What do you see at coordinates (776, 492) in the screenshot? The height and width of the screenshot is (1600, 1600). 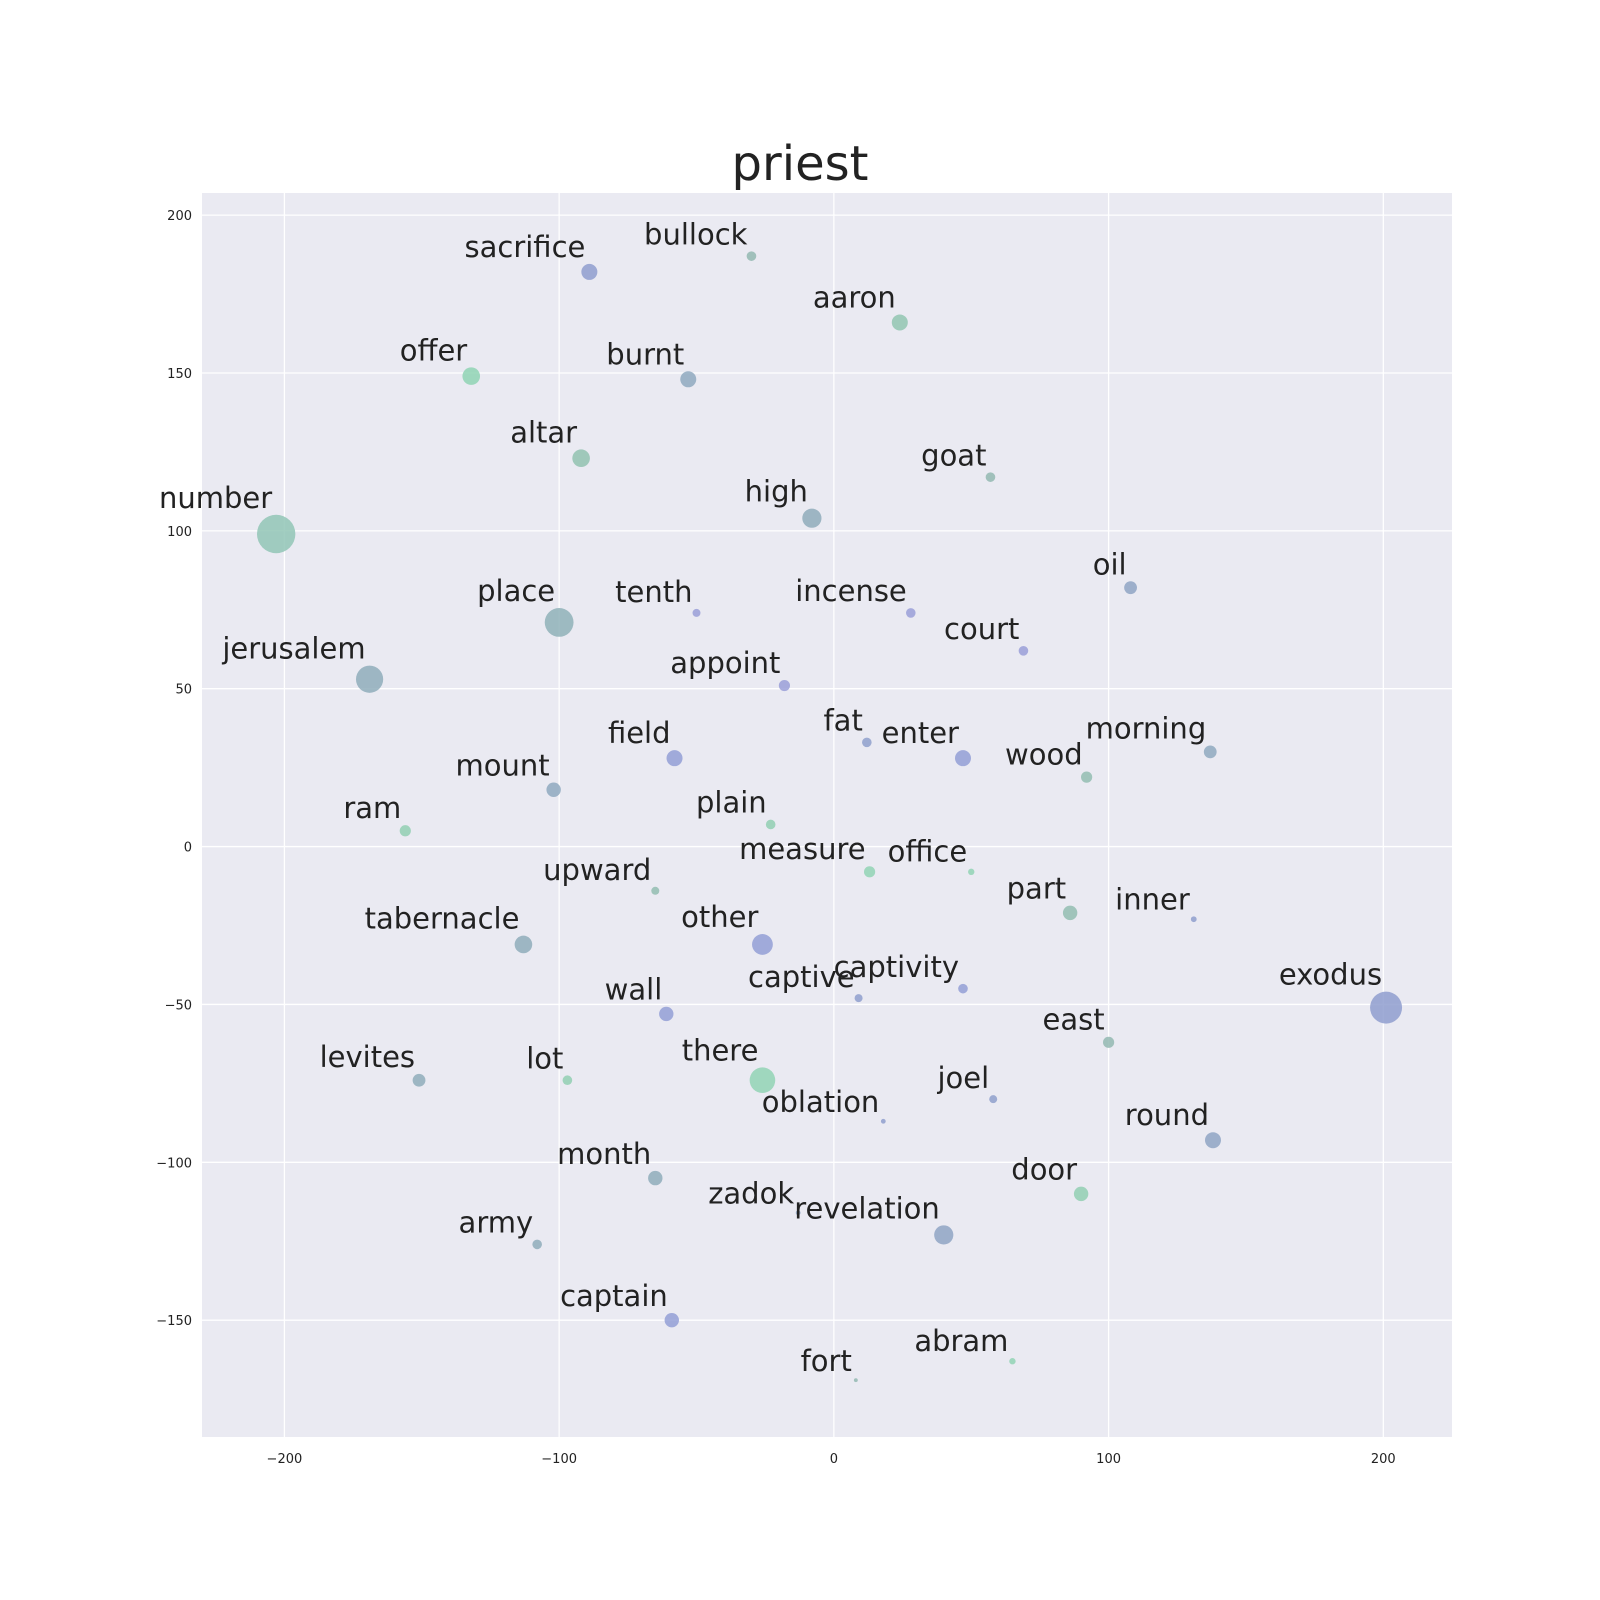 I see `point-label-high: high` at bounding box center [776, 492].